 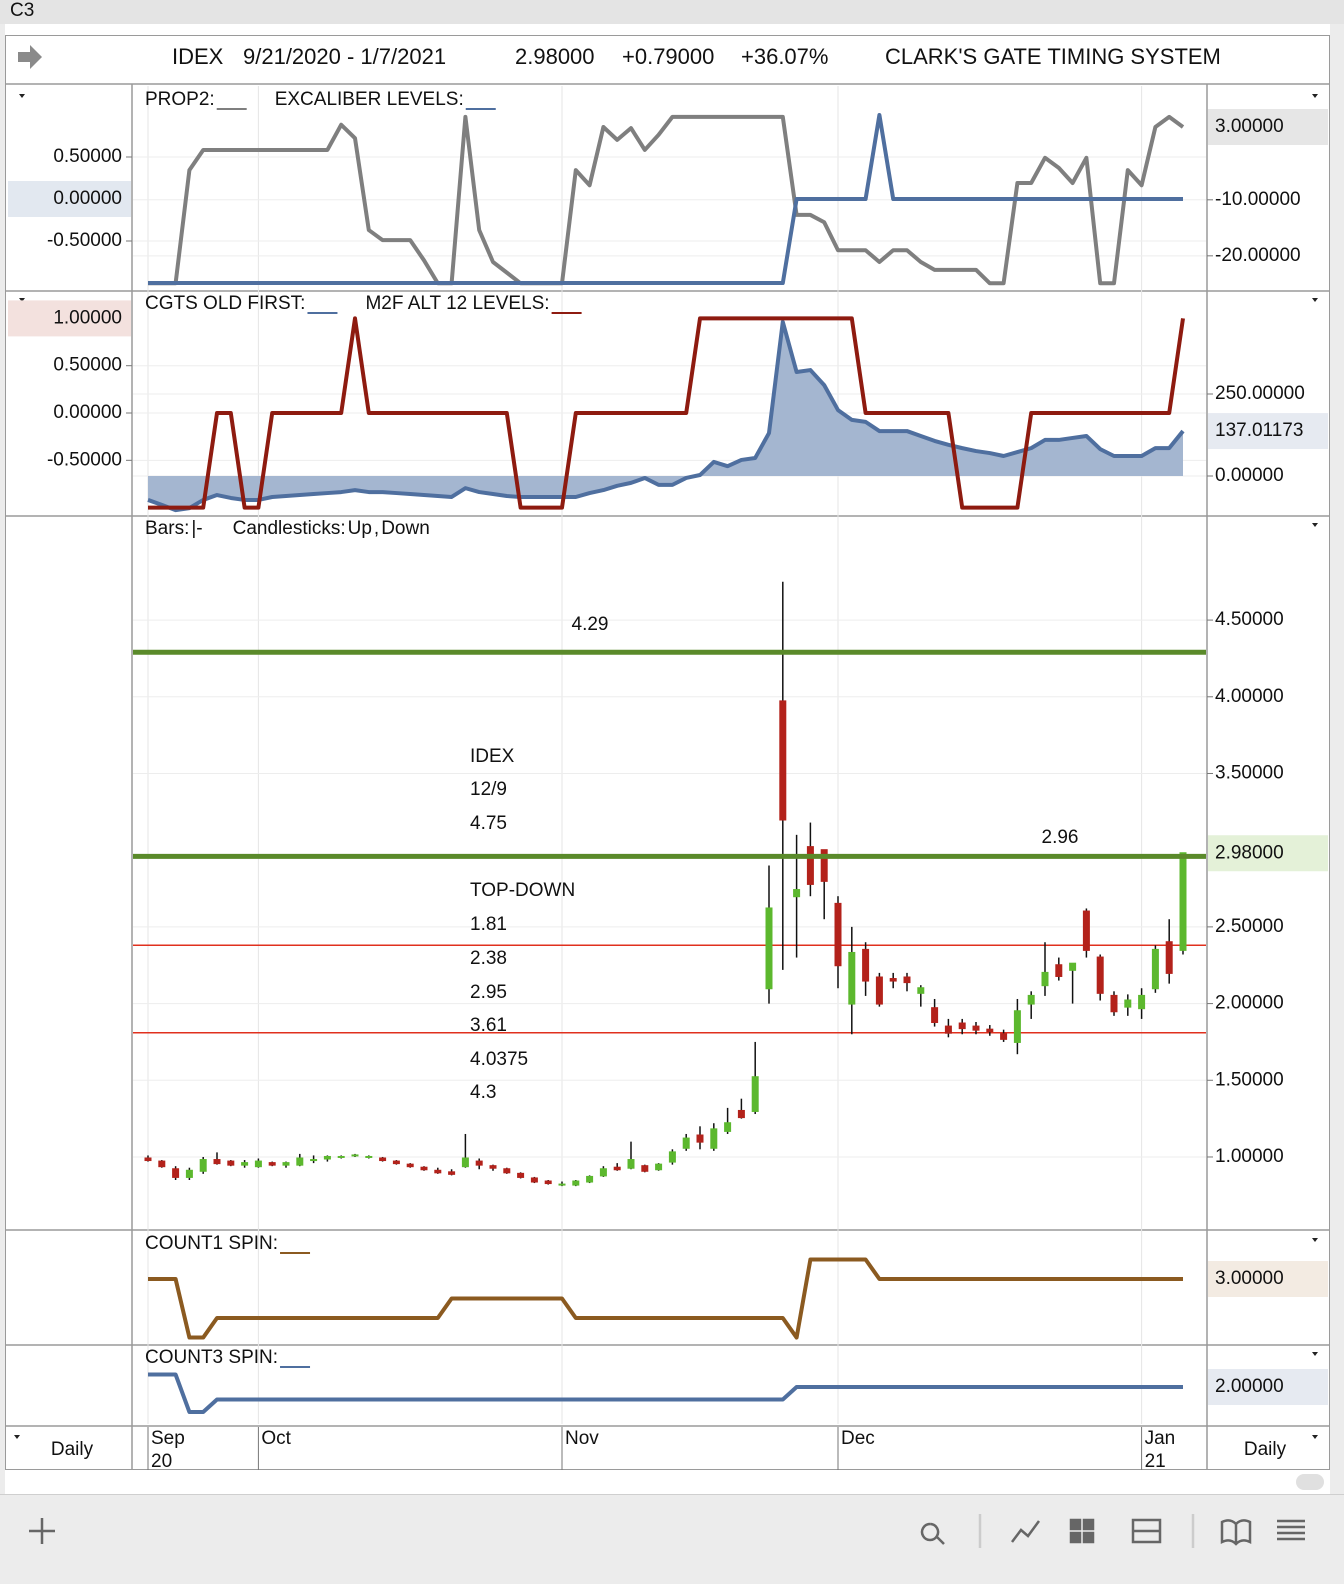 I want to click on search-icon, so click(x=932, y=1533).